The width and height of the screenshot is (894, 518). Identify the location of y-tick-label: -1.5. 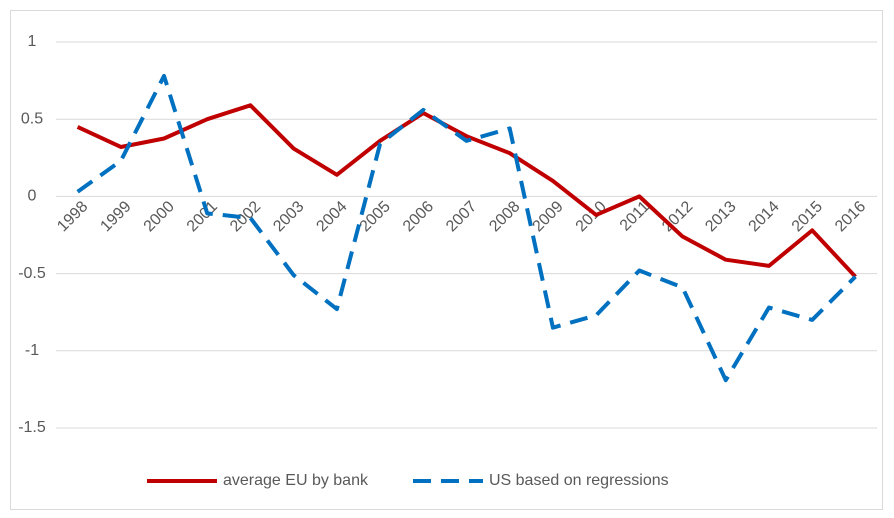
(32, 427).